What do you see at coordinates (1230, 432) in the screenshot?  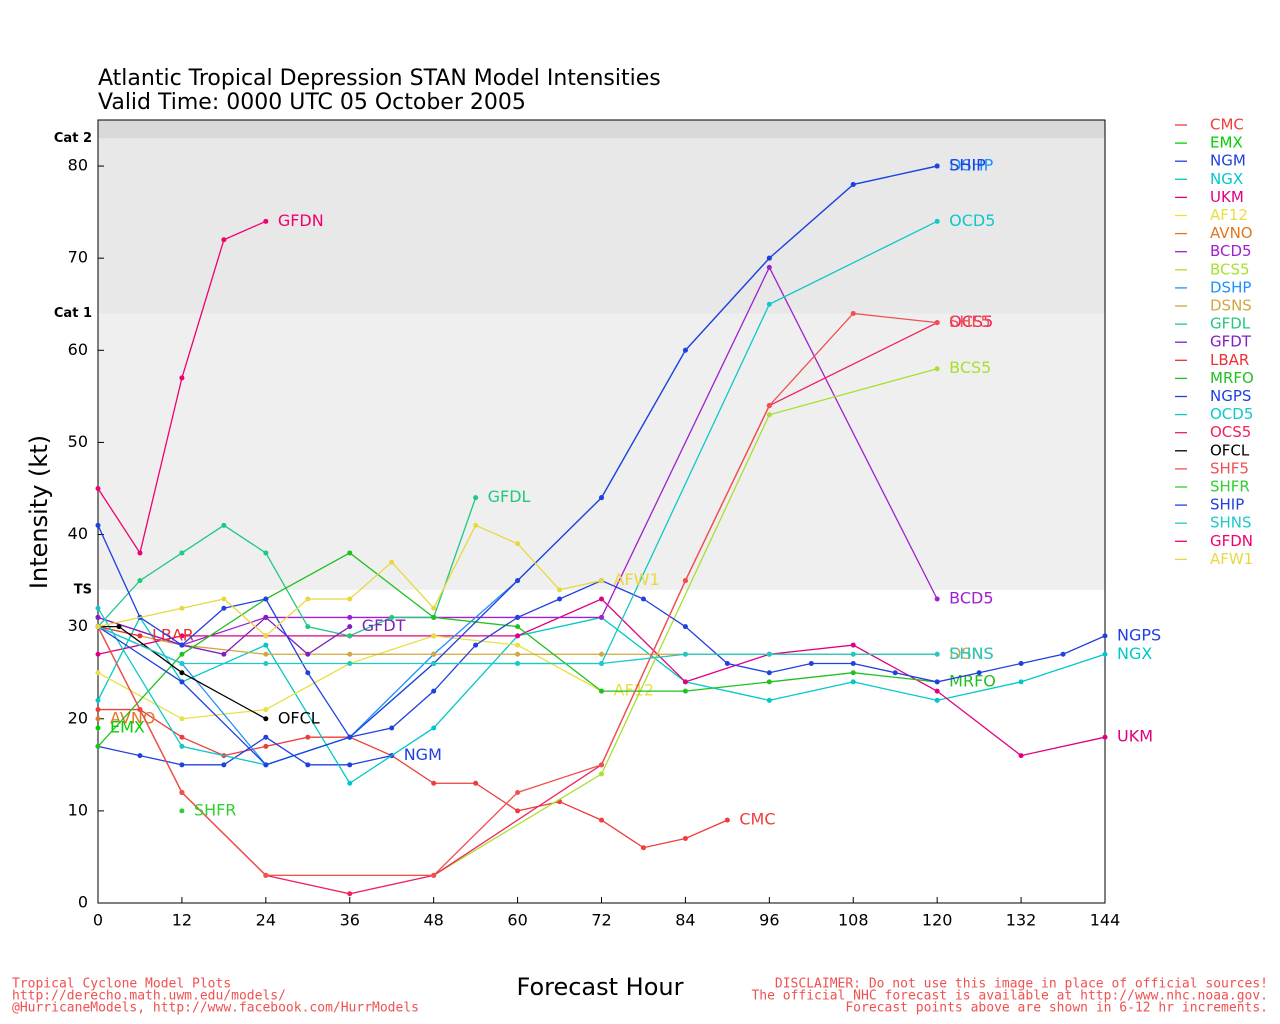 I see `legend-label: OCS5` at bounding box center [1230, 432].